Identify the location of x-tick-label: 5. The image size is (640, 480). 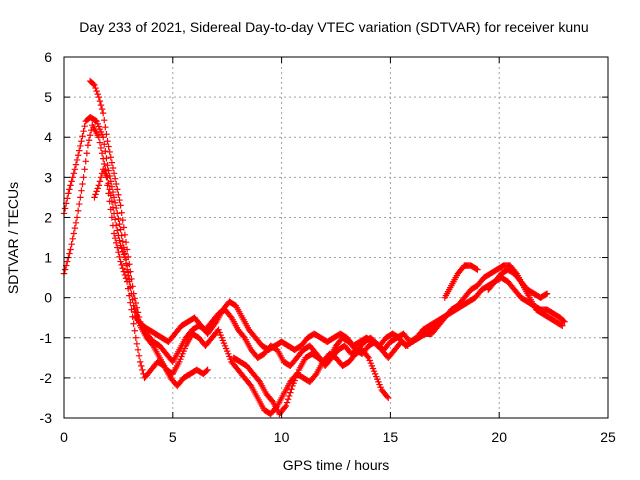
(173, 437).